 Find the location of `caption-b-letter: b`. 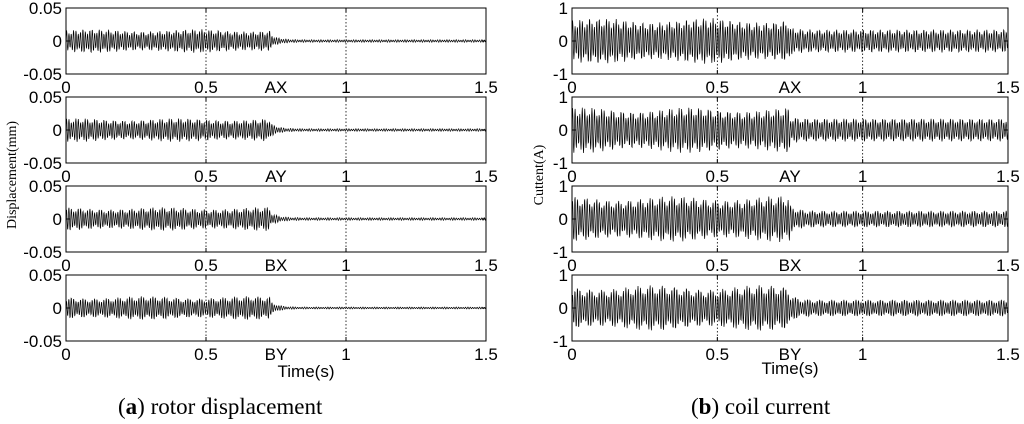

caption-b-letter: b is located at coordinates (705, 406).